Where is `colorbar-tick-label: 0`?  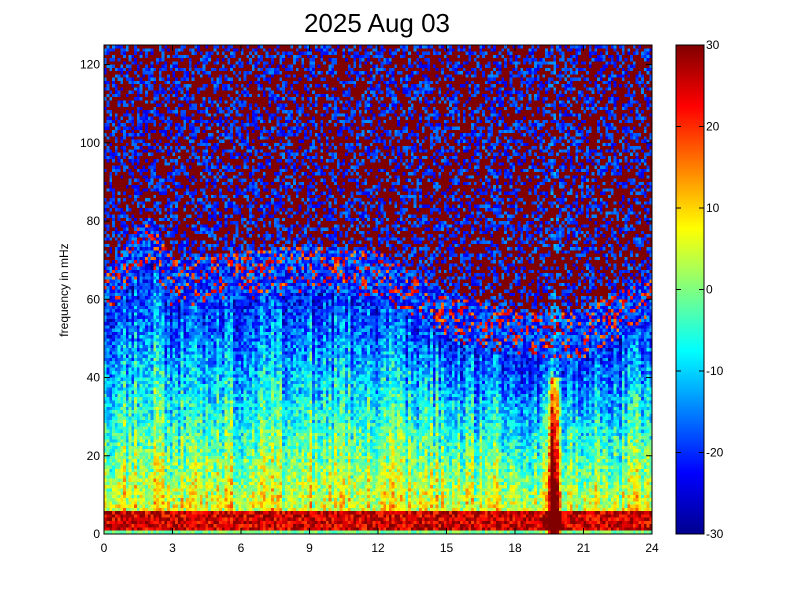
colorbar-tick-label: 0 is located at coordinates (709, 290).